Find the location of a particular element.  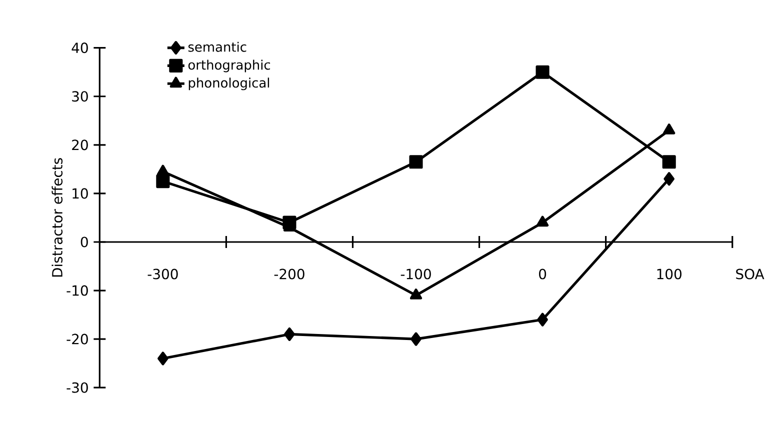

legend-label: semantic is located at coordinates (217, 47).